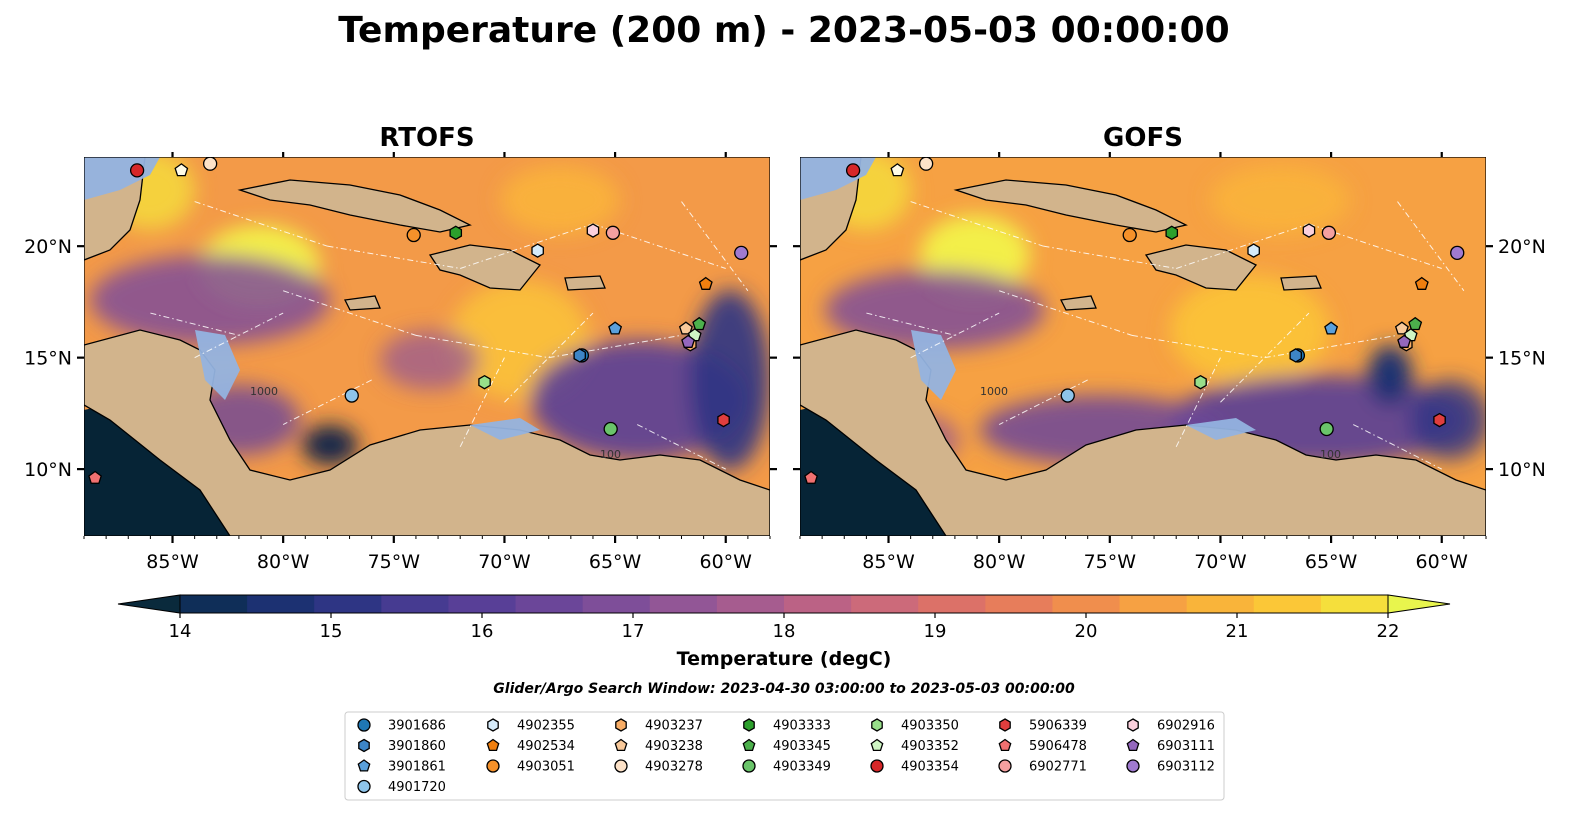 The image size is (1577, 827). I want to click on colorbar-tick-label-2: 16, so click(482, 631).